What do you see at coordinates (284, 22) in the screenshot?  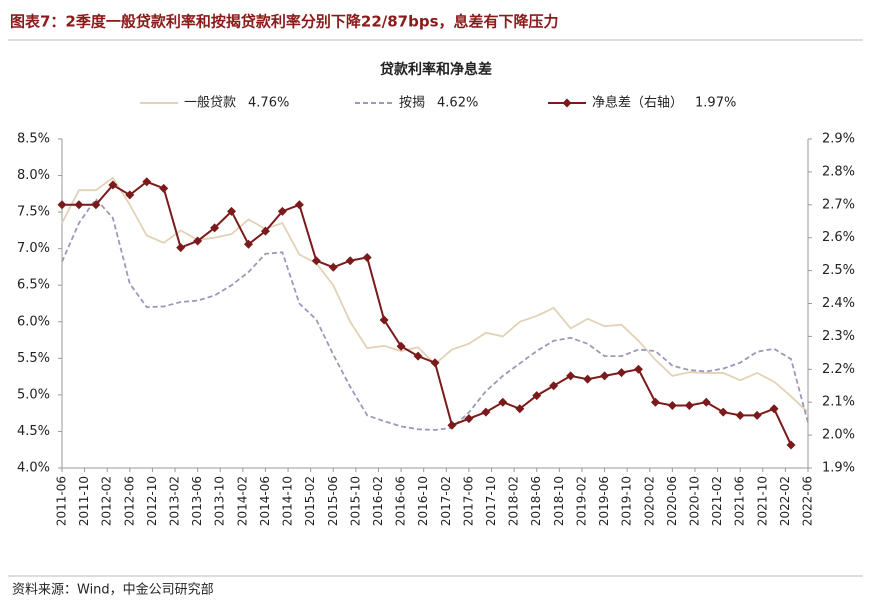 I see `page-title: 图表7：2季度一般贷款利率和按揭贷款利率分别下降22/87bps，息差有下降压力` at bounding box center [284, 22].